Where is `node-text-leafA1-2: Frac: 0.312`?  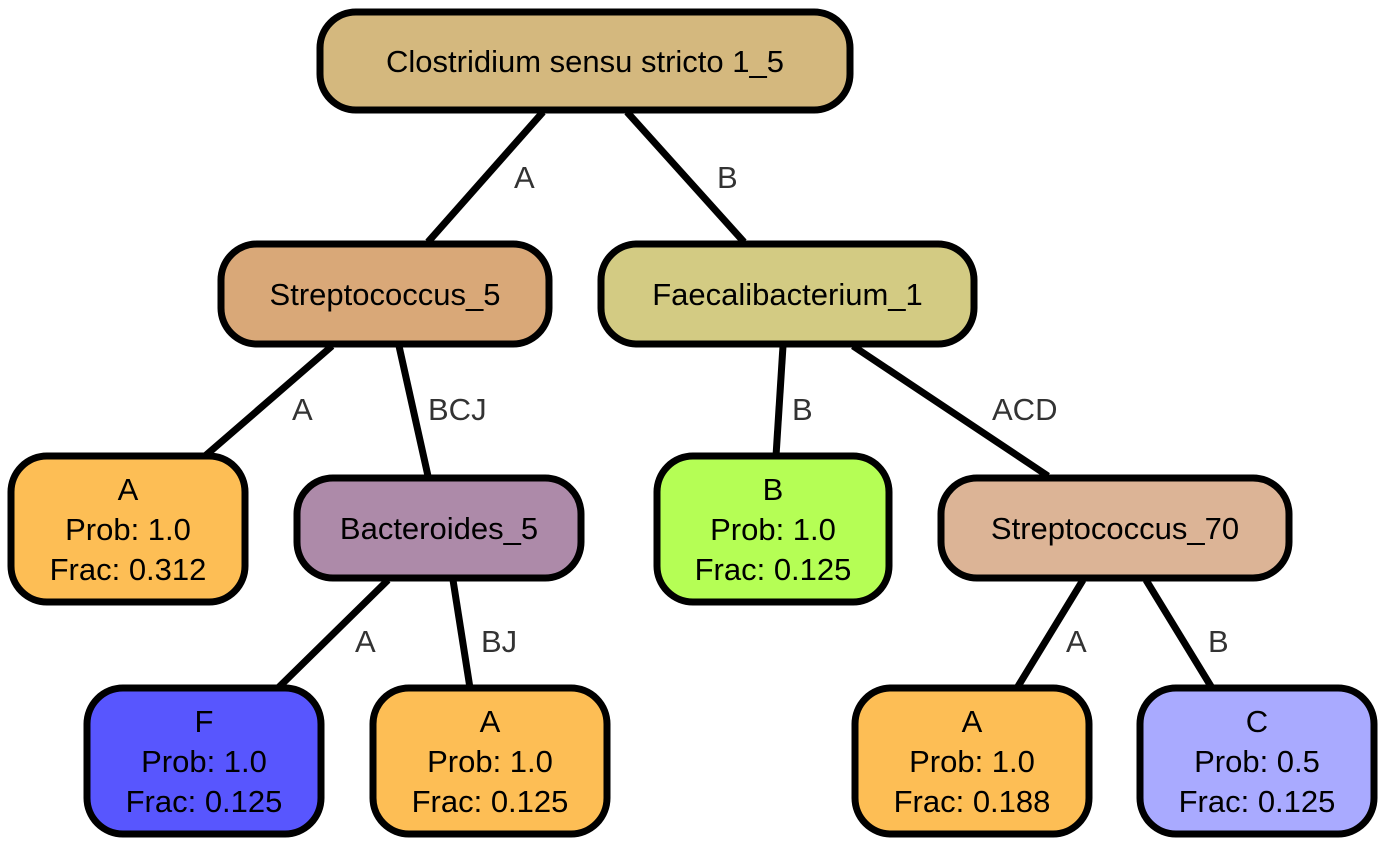 node-text-leafA1-2: Frac: 0.312 is located at coordinates (128, 569).